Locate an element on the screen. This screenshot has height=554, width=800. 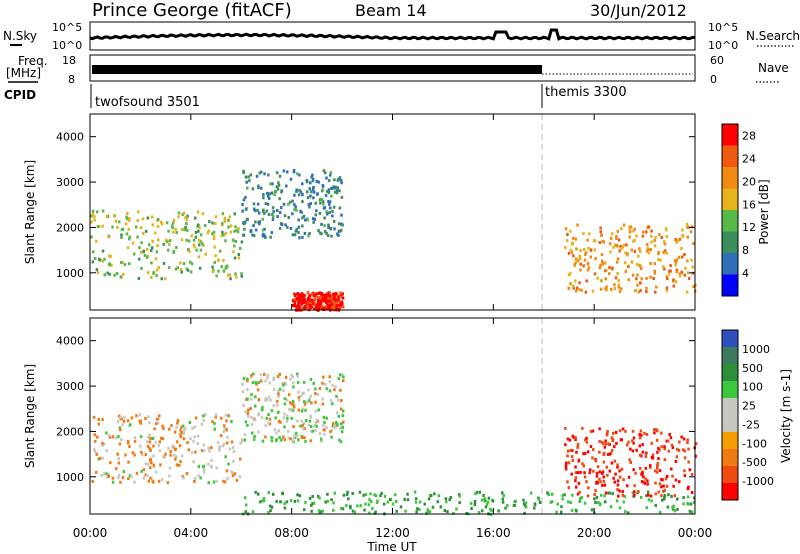
power-ytick-label: 1000 is located at coordinates (70, 273).